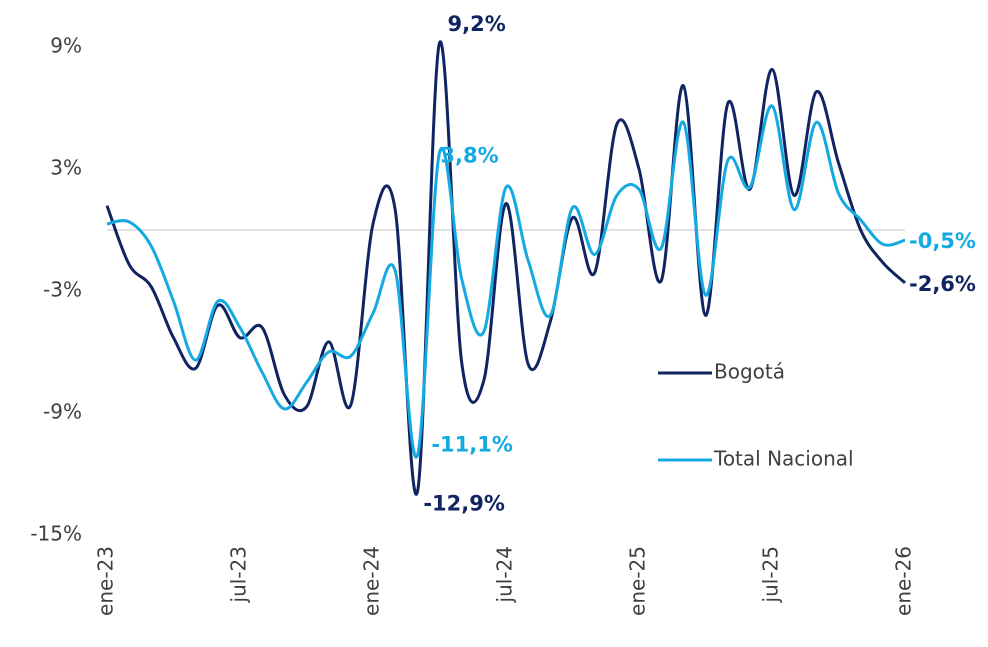 The width and height of the screenshot is (988, 647). What do you see at coordinates (464, 503) in the screenshot?
I see `data-label: -12,9%` at bounding box center [464, 503].